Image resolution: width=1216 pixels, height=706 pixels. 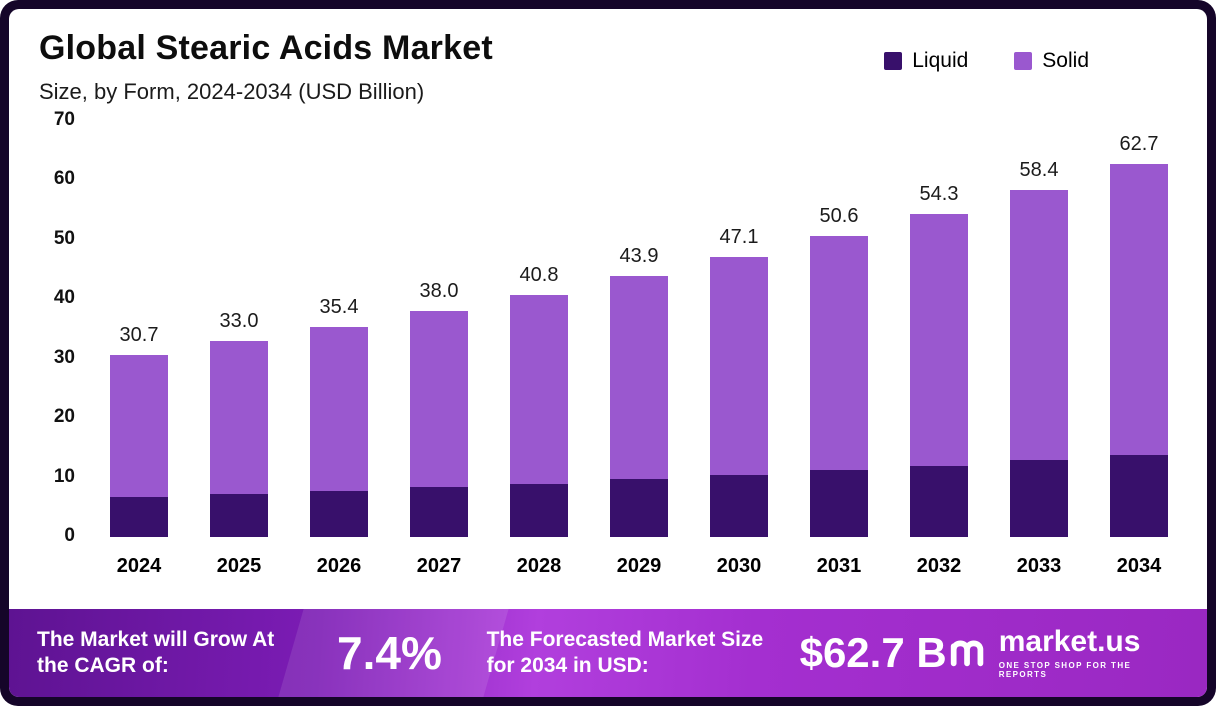 What do you see at coordinates (439, 512) in the screenshot?
I see `bar-2027-liquid` at bounding box center [439, 512].